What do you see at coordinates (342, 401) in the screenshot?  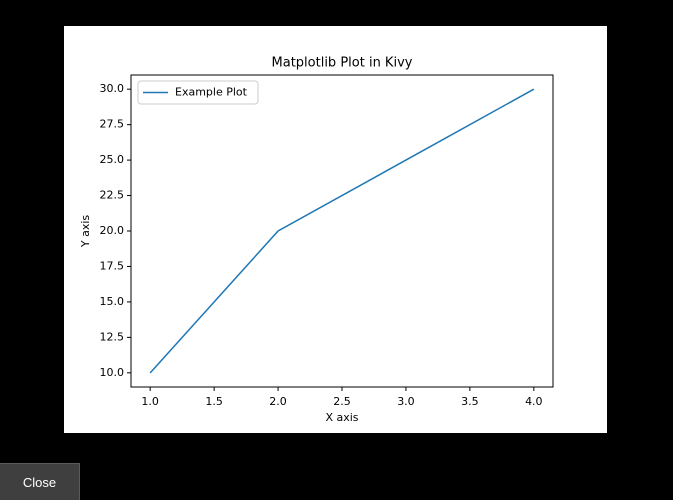 I see `x-tick-label: 2.5` at bounding box center [342, 401].